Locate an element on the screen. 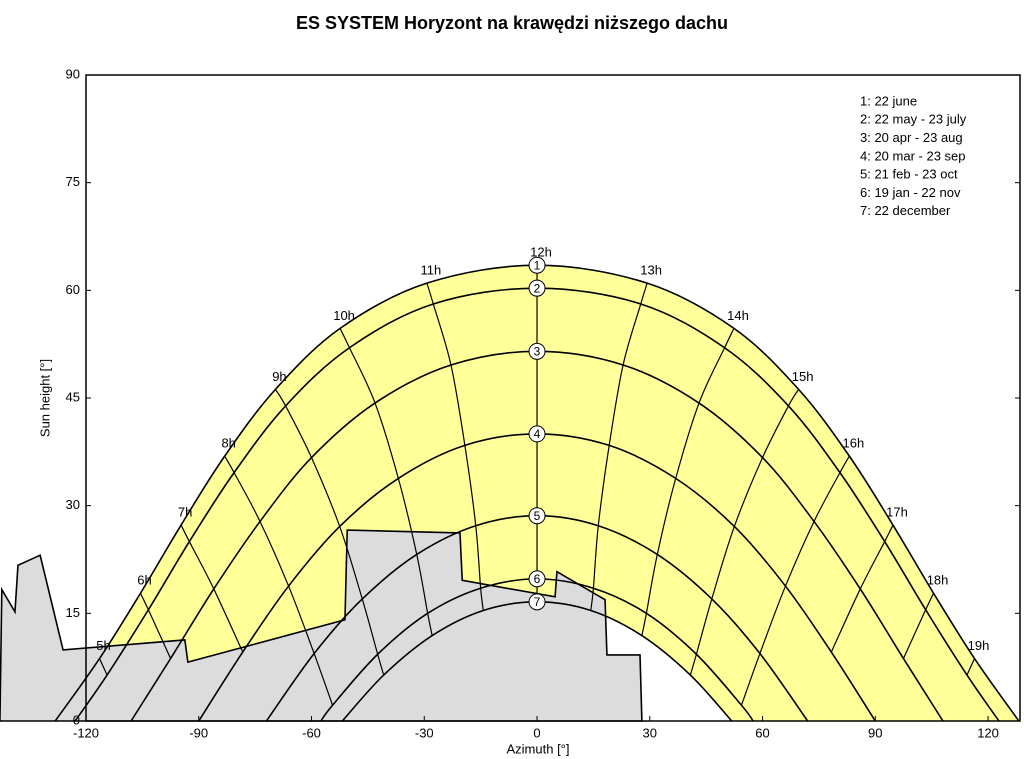 The image size is (1024, 759). hour-label: 14h is located at coordinates (738, 315).